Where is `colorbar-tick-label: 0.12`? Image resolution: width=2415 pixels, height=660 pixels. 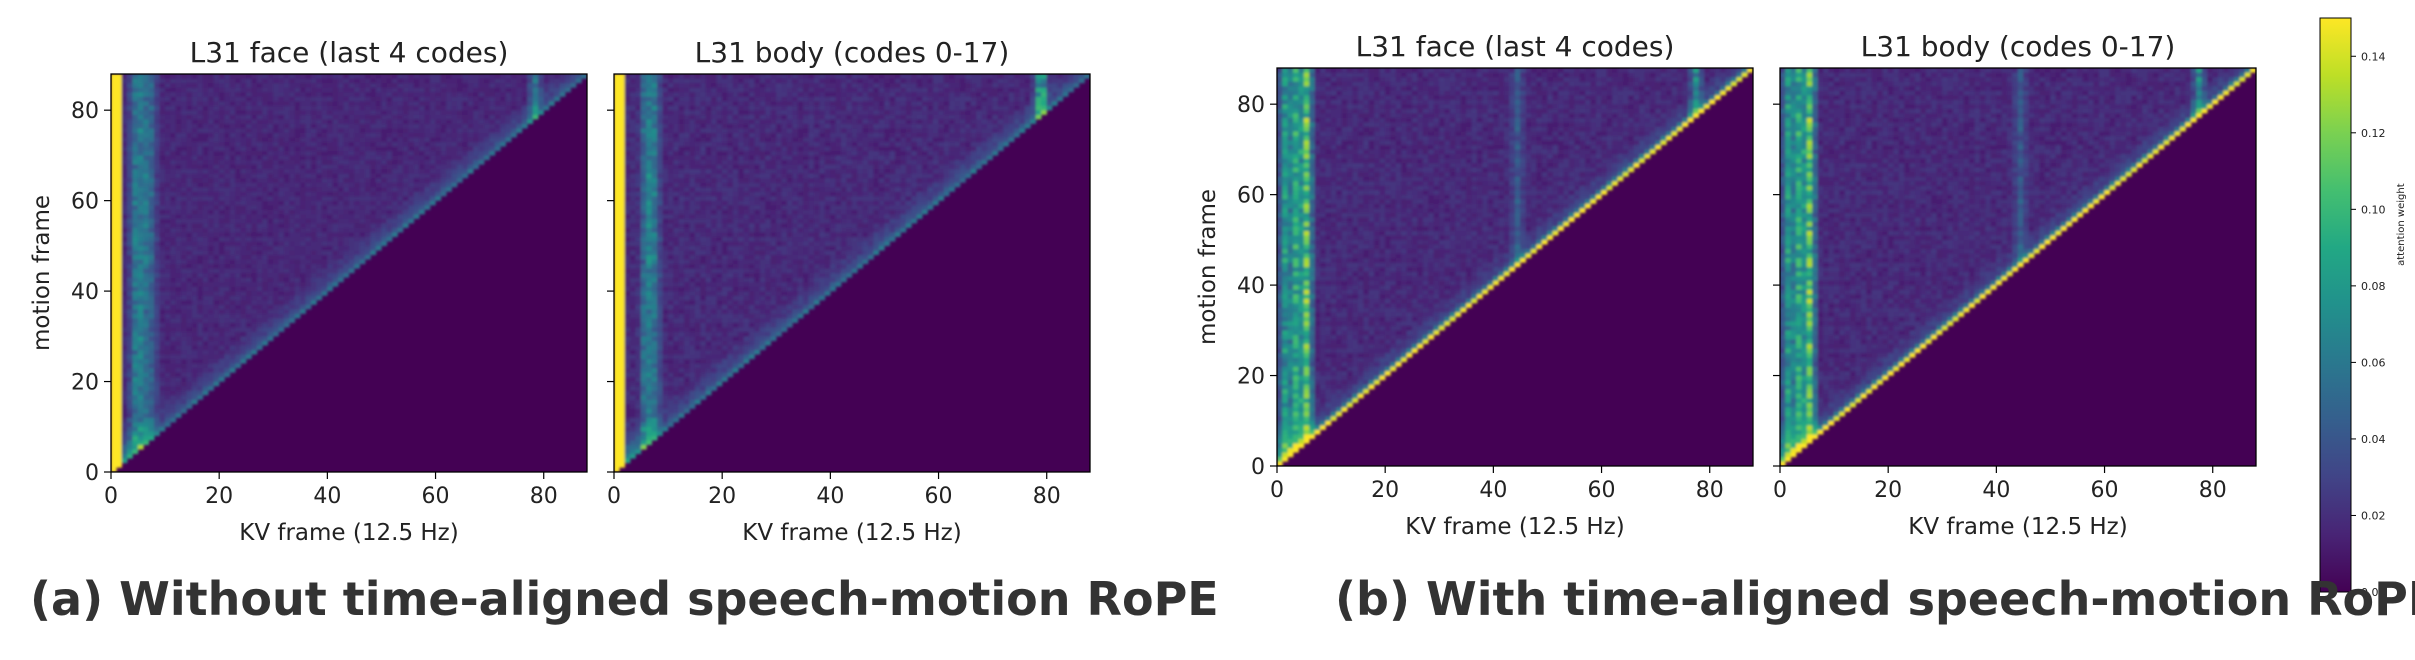 colorbar-tick-label: 0.12 is located at coordinates (2373, 133).